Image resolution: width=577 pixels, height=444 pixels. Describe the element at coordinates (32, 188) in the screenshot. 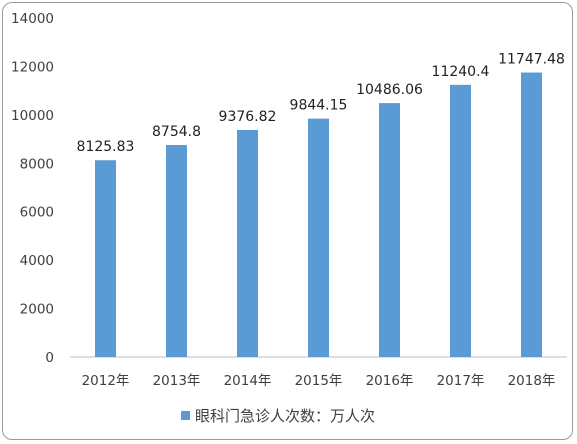

I see `y-axis: 0 2000 4000 6000 8000 10000 12000 14000` at that location.